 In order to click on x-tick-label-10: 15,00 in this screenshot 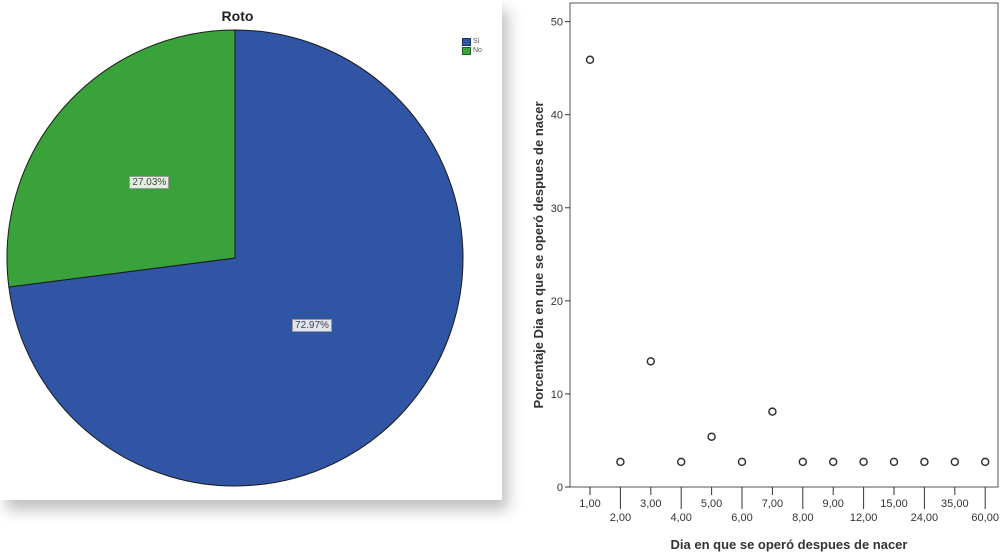, I will do `click(894, 504)`.